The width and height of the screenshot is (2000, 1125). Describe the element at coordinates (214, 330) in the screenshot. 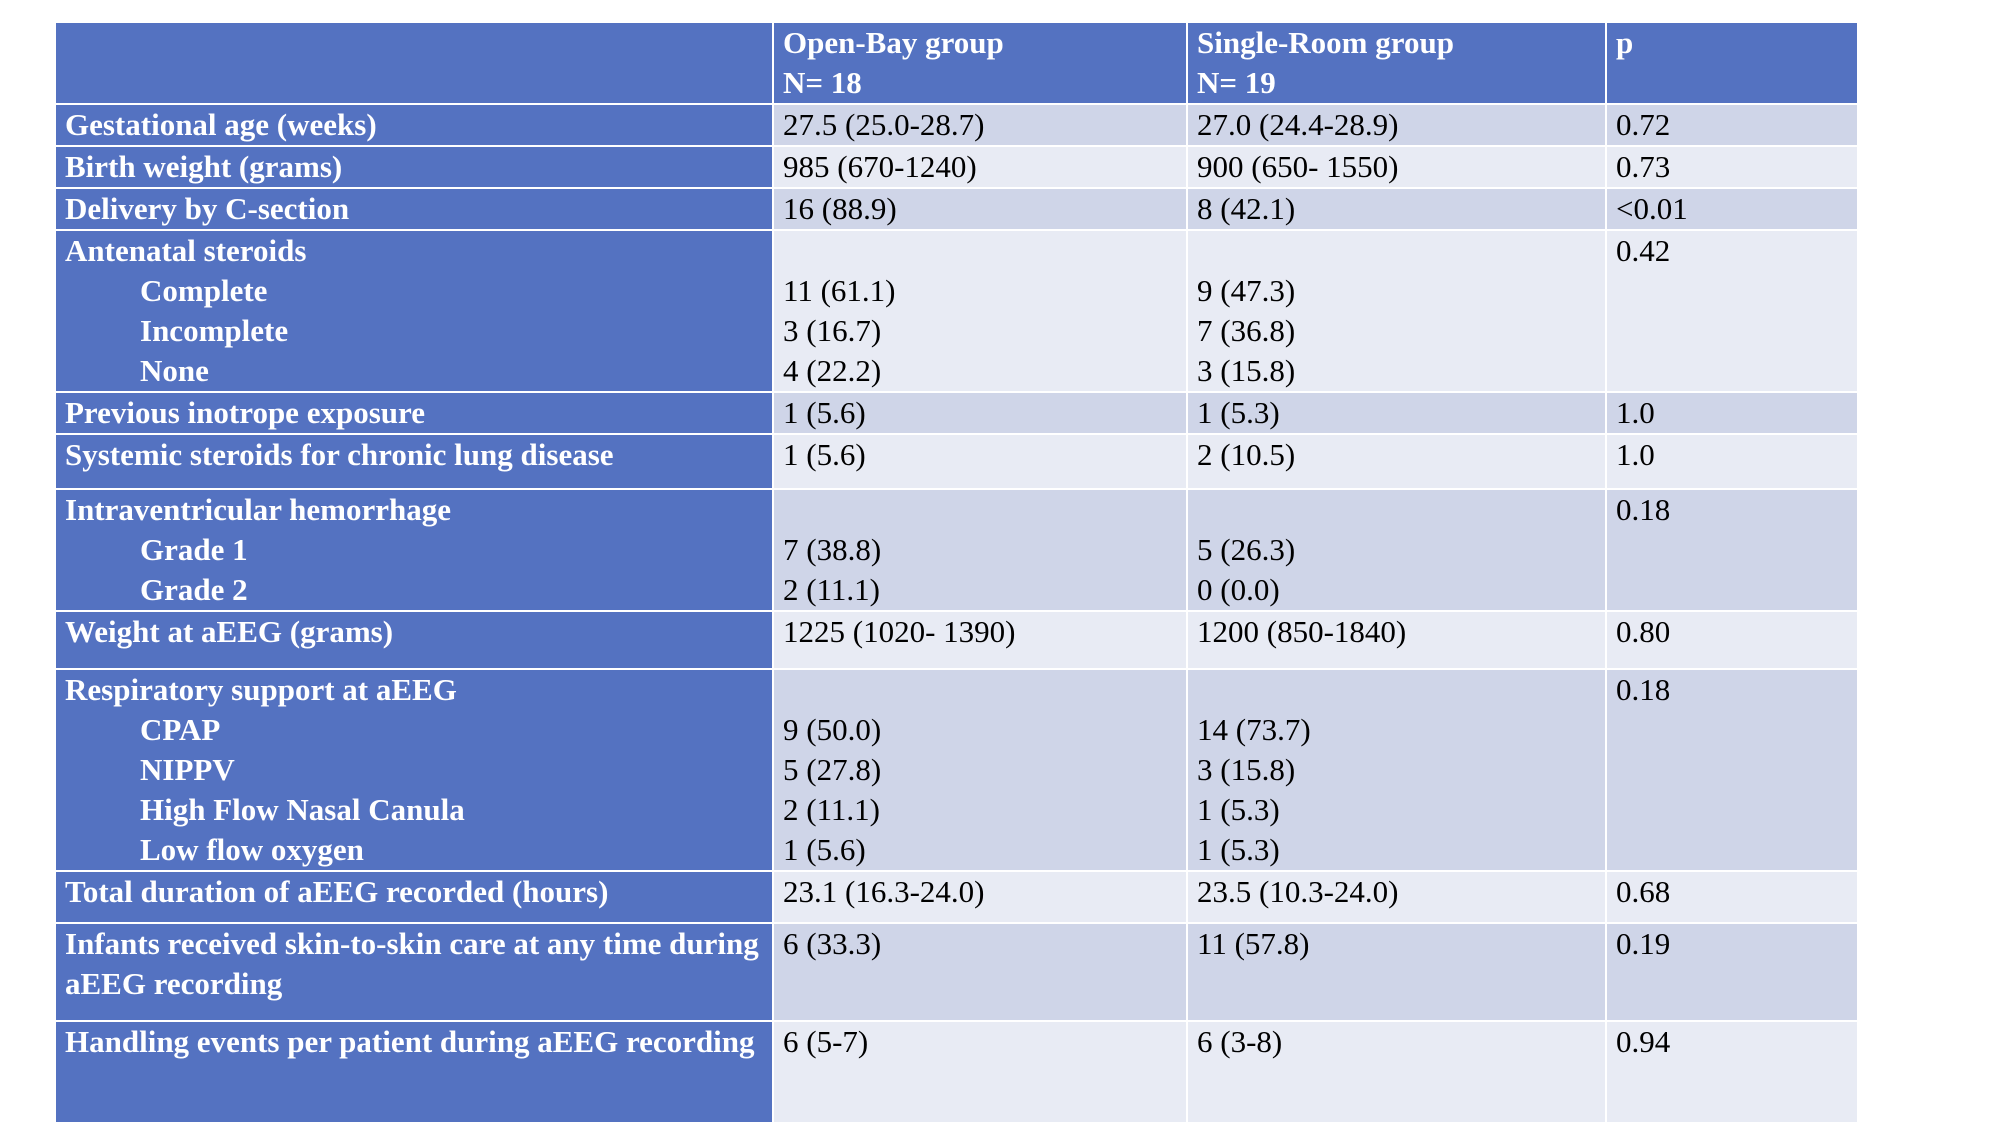

I see `sub-row-label: Incomplete` at that location.